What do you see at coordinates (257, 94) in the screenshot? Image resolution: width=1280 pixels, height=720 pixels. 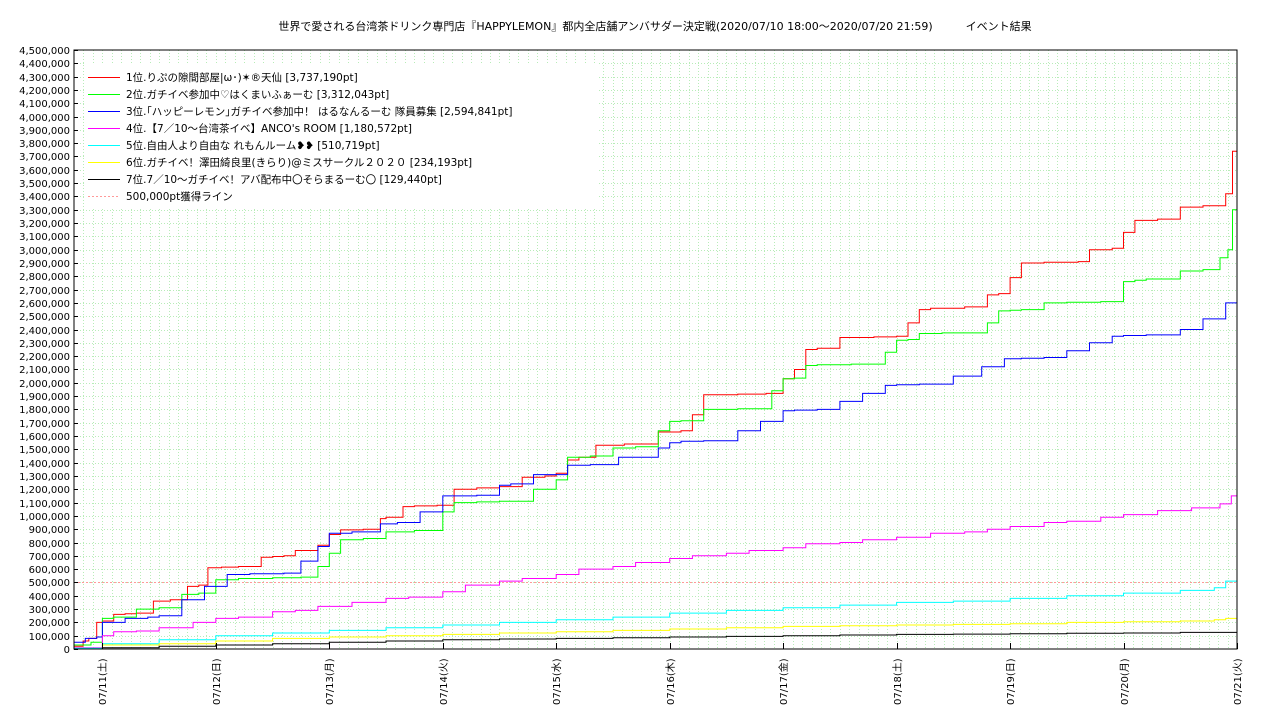 I see `legend-label: 2位.ガチイベ参加中♡はくまいふぁーむ [3,312,043pt]` at bounding box center [257, 94].